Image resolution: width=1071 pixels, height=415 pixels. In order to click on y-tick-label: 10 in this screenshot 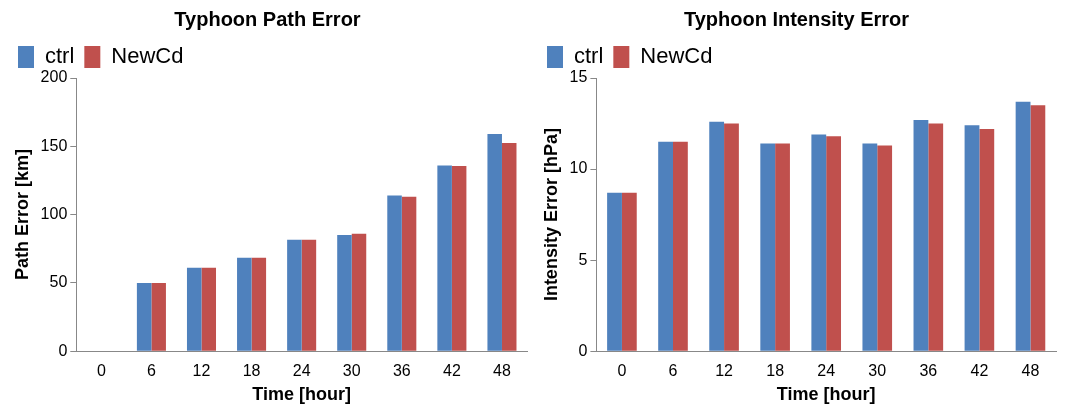, I will do `click(578, 168)`.